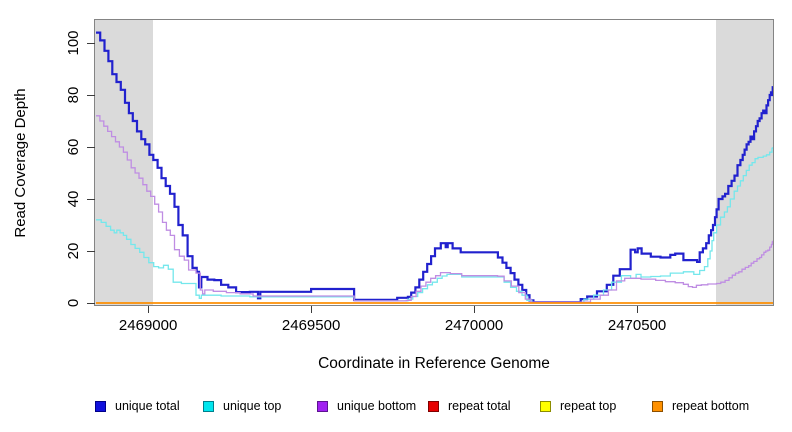 This screenshot has width=792, height=432. What do you see at coordinates (147, 406) in the screenshot?
I see `legend-label: unique total` at bounding box center [147, 406].